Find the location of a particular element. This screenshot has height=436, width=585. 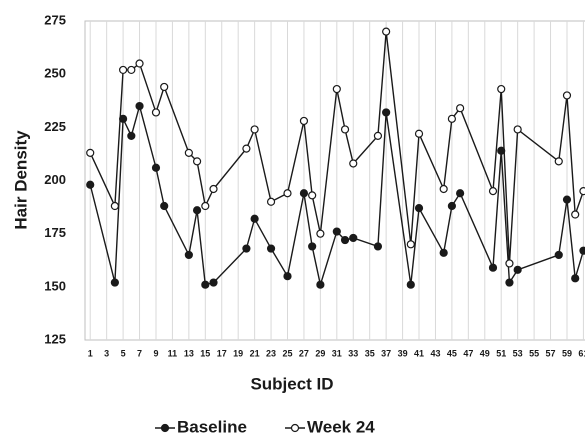

x-tick-label: 41 is located at coordinates (419, 353).